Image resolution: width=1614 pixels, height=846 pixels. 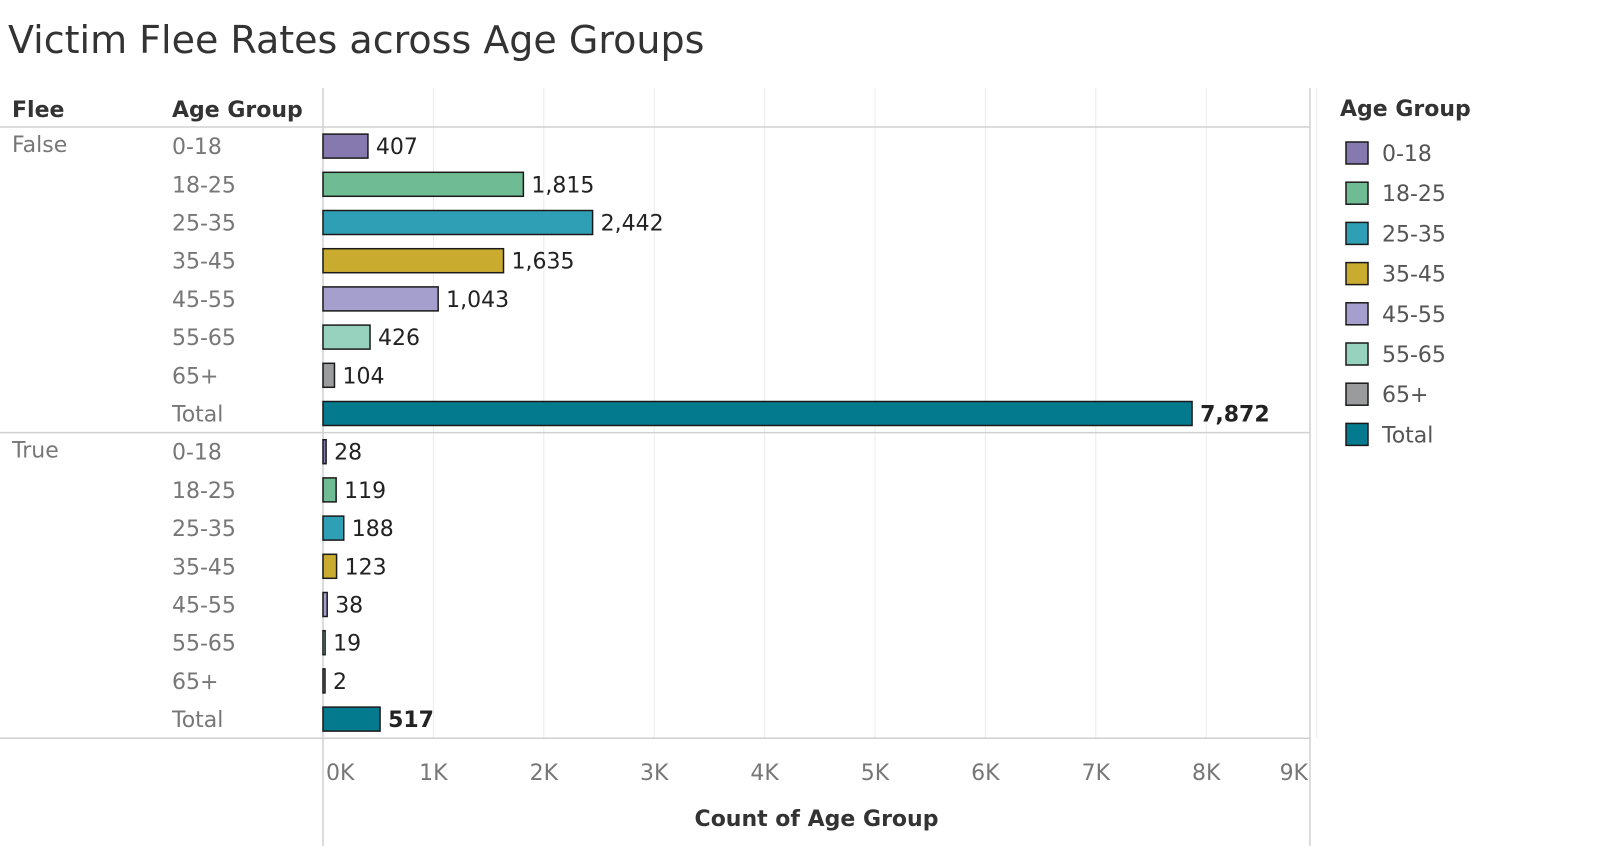 I want to click on legend-item-label: 0-18, so click(x=1407, y=154).